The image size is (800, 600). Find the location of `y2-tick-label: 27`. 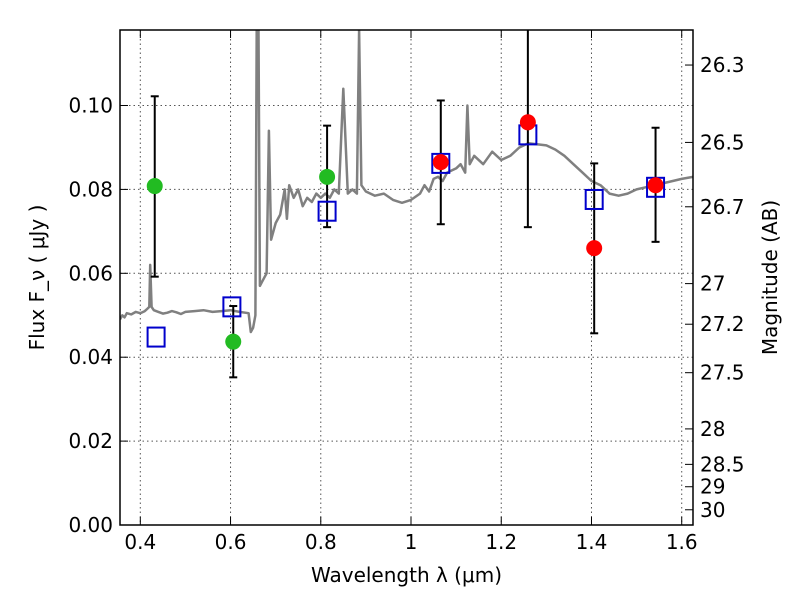

y2-tick-label: 27 is located at coordinates (712, 284).